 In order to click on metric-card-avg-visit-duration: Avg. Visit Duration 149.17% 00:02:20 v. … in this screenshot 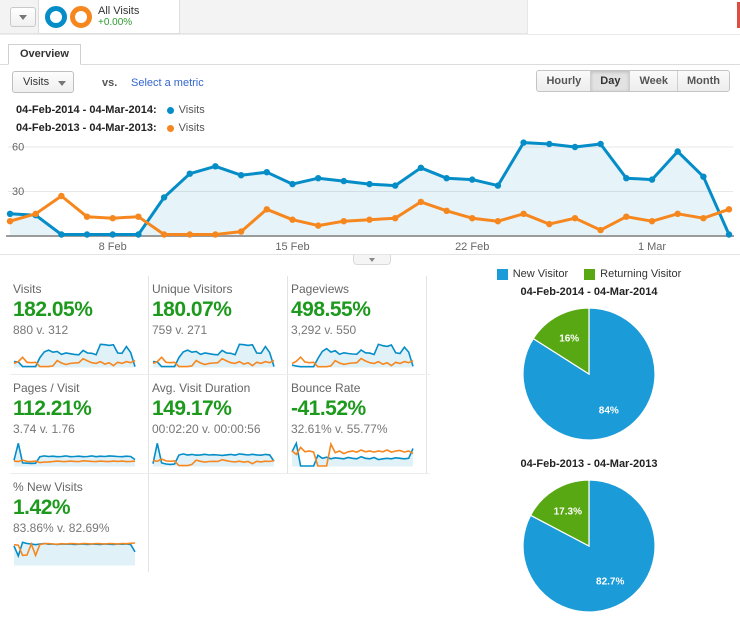, I will do `click(218, 424)`.